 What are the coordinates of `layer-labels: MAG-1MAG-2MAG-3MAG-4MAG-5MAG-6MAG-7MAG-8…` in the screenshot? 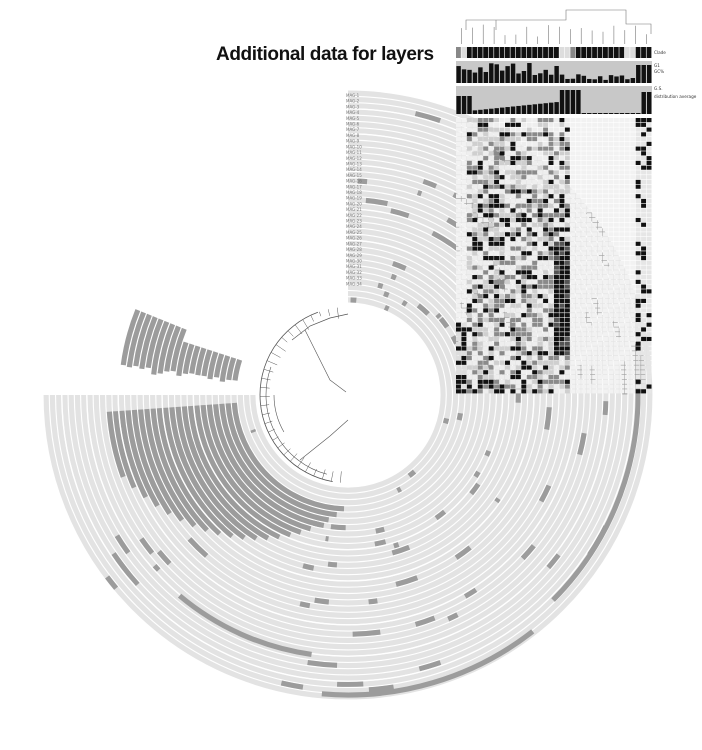 It's located at (354, 189).